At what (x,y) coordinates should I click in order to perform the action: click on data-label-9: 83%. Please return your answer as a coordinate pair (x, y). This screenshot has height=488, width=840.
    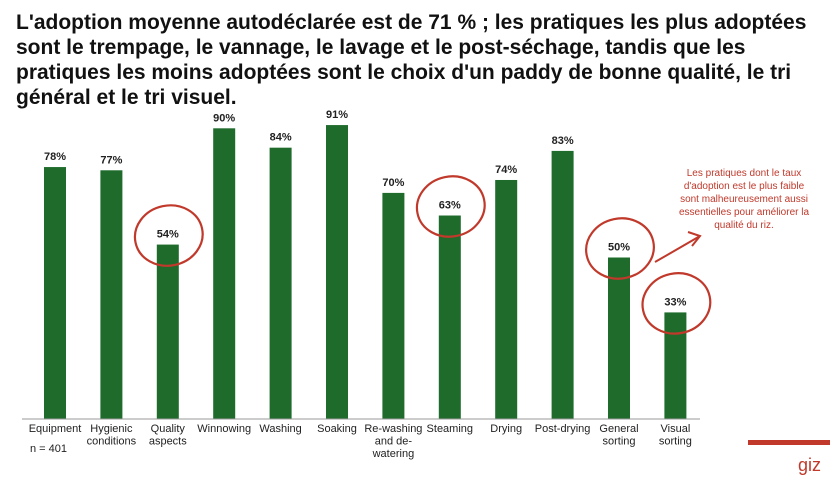
    Looking at the image, I should click on (563, 141).